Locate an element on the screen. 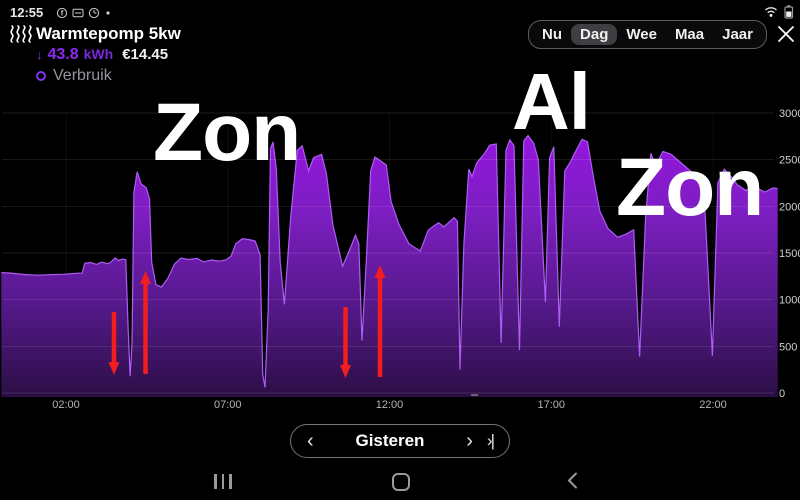 This screenshot has height=500, width=800. battery-icon is located at coordinates (789, 12).